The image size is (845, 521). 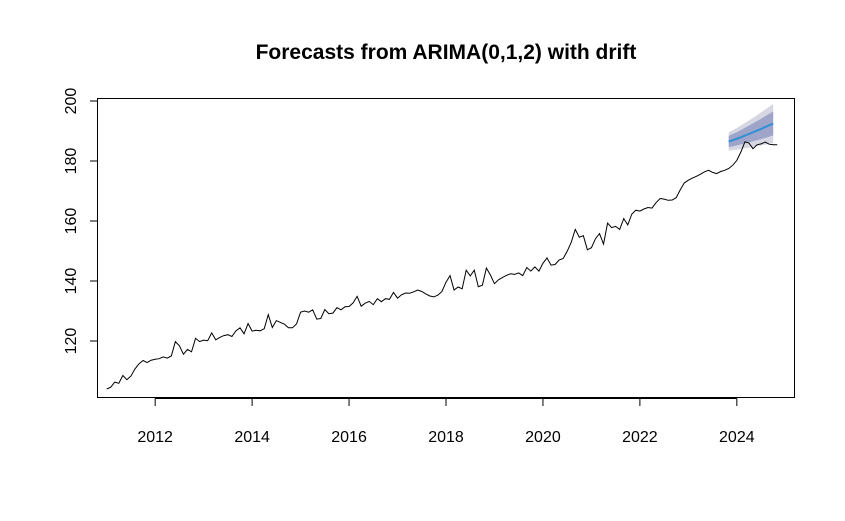 What do you see at coordinates (71, 161) in the screenshot?
I see `y-tick-label-180: 180` at bounding box center [71, 161].